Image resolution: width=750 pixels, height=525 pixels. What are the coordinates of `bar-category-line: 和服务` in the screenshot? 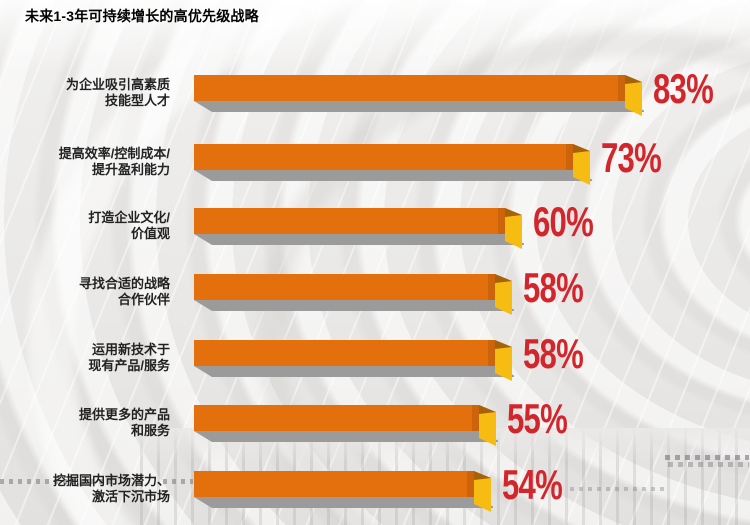 It's located at (150, 430).